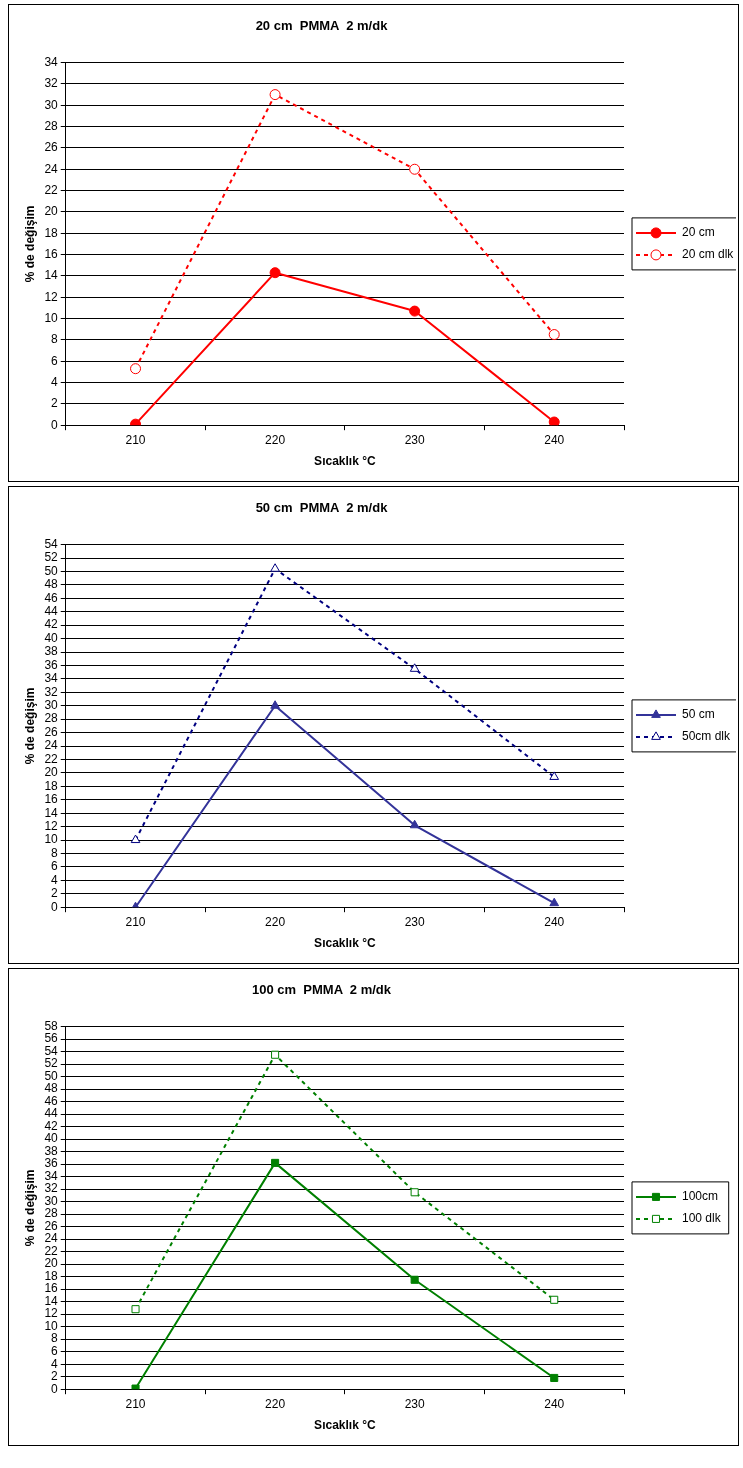 Image resolution: width=743 pixels, height=1468 pixels. I want to click on y-tick-label: 58, so click(51, 1025).